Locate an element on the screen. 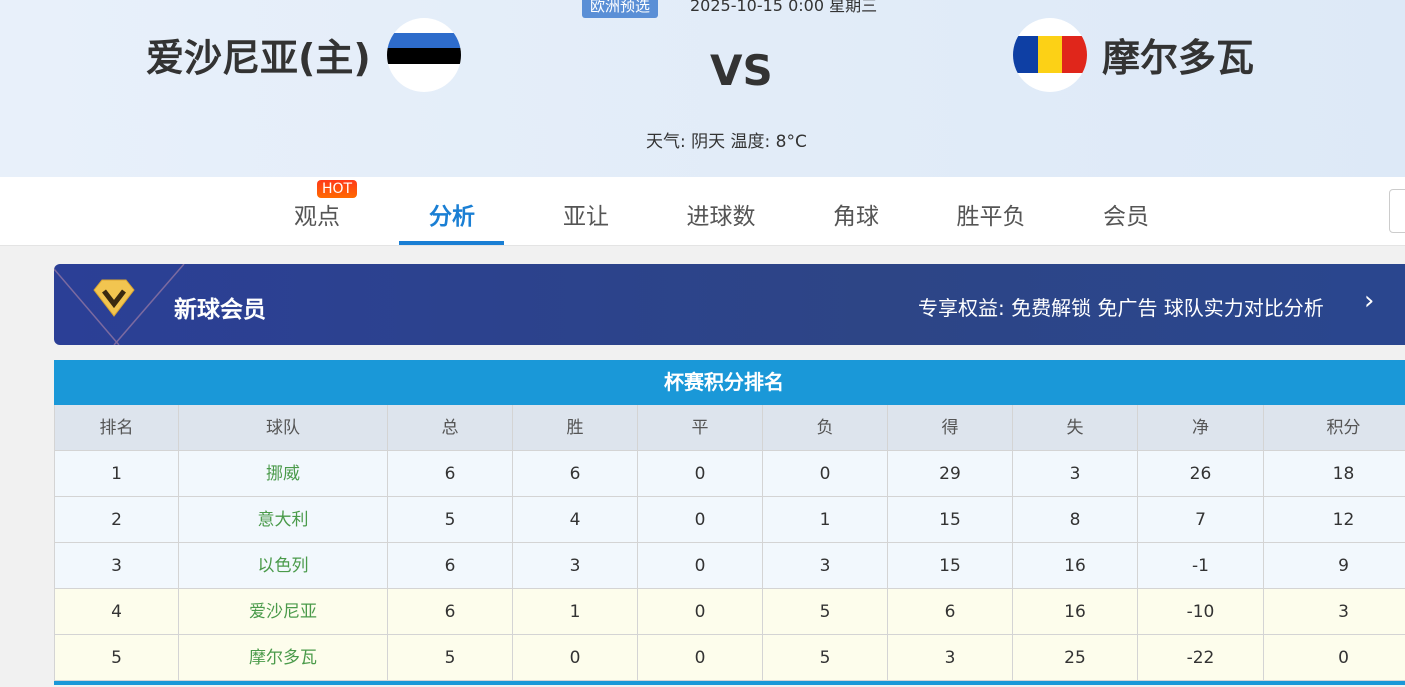 The height and width of the screenshot is (687, 1405). table-cell: 26 is located at coordinates (1201, 473).